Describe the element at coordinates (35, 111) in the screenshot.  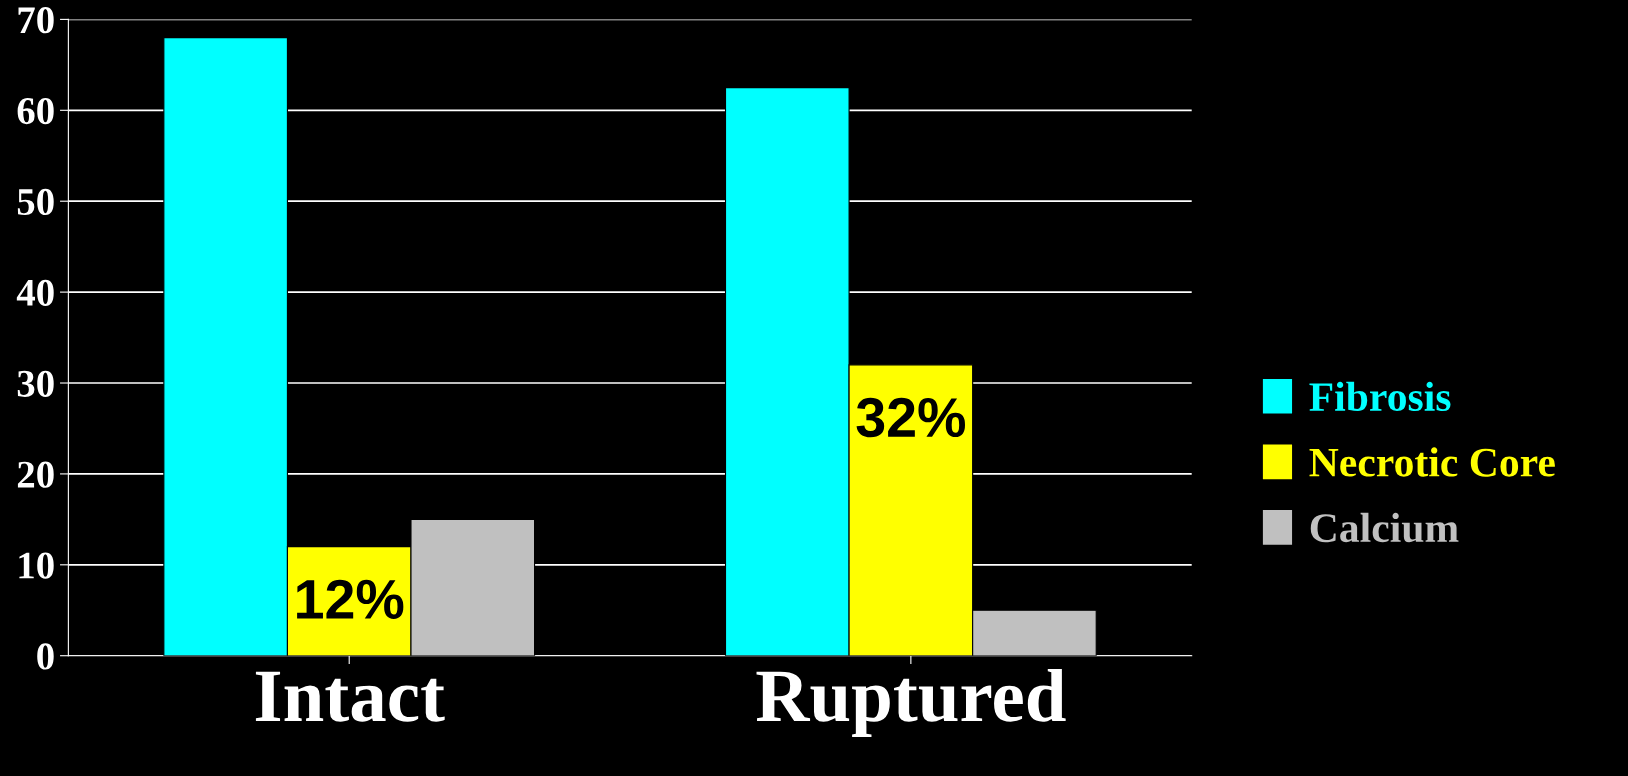
I see `y-tick-label: 60` at that location.